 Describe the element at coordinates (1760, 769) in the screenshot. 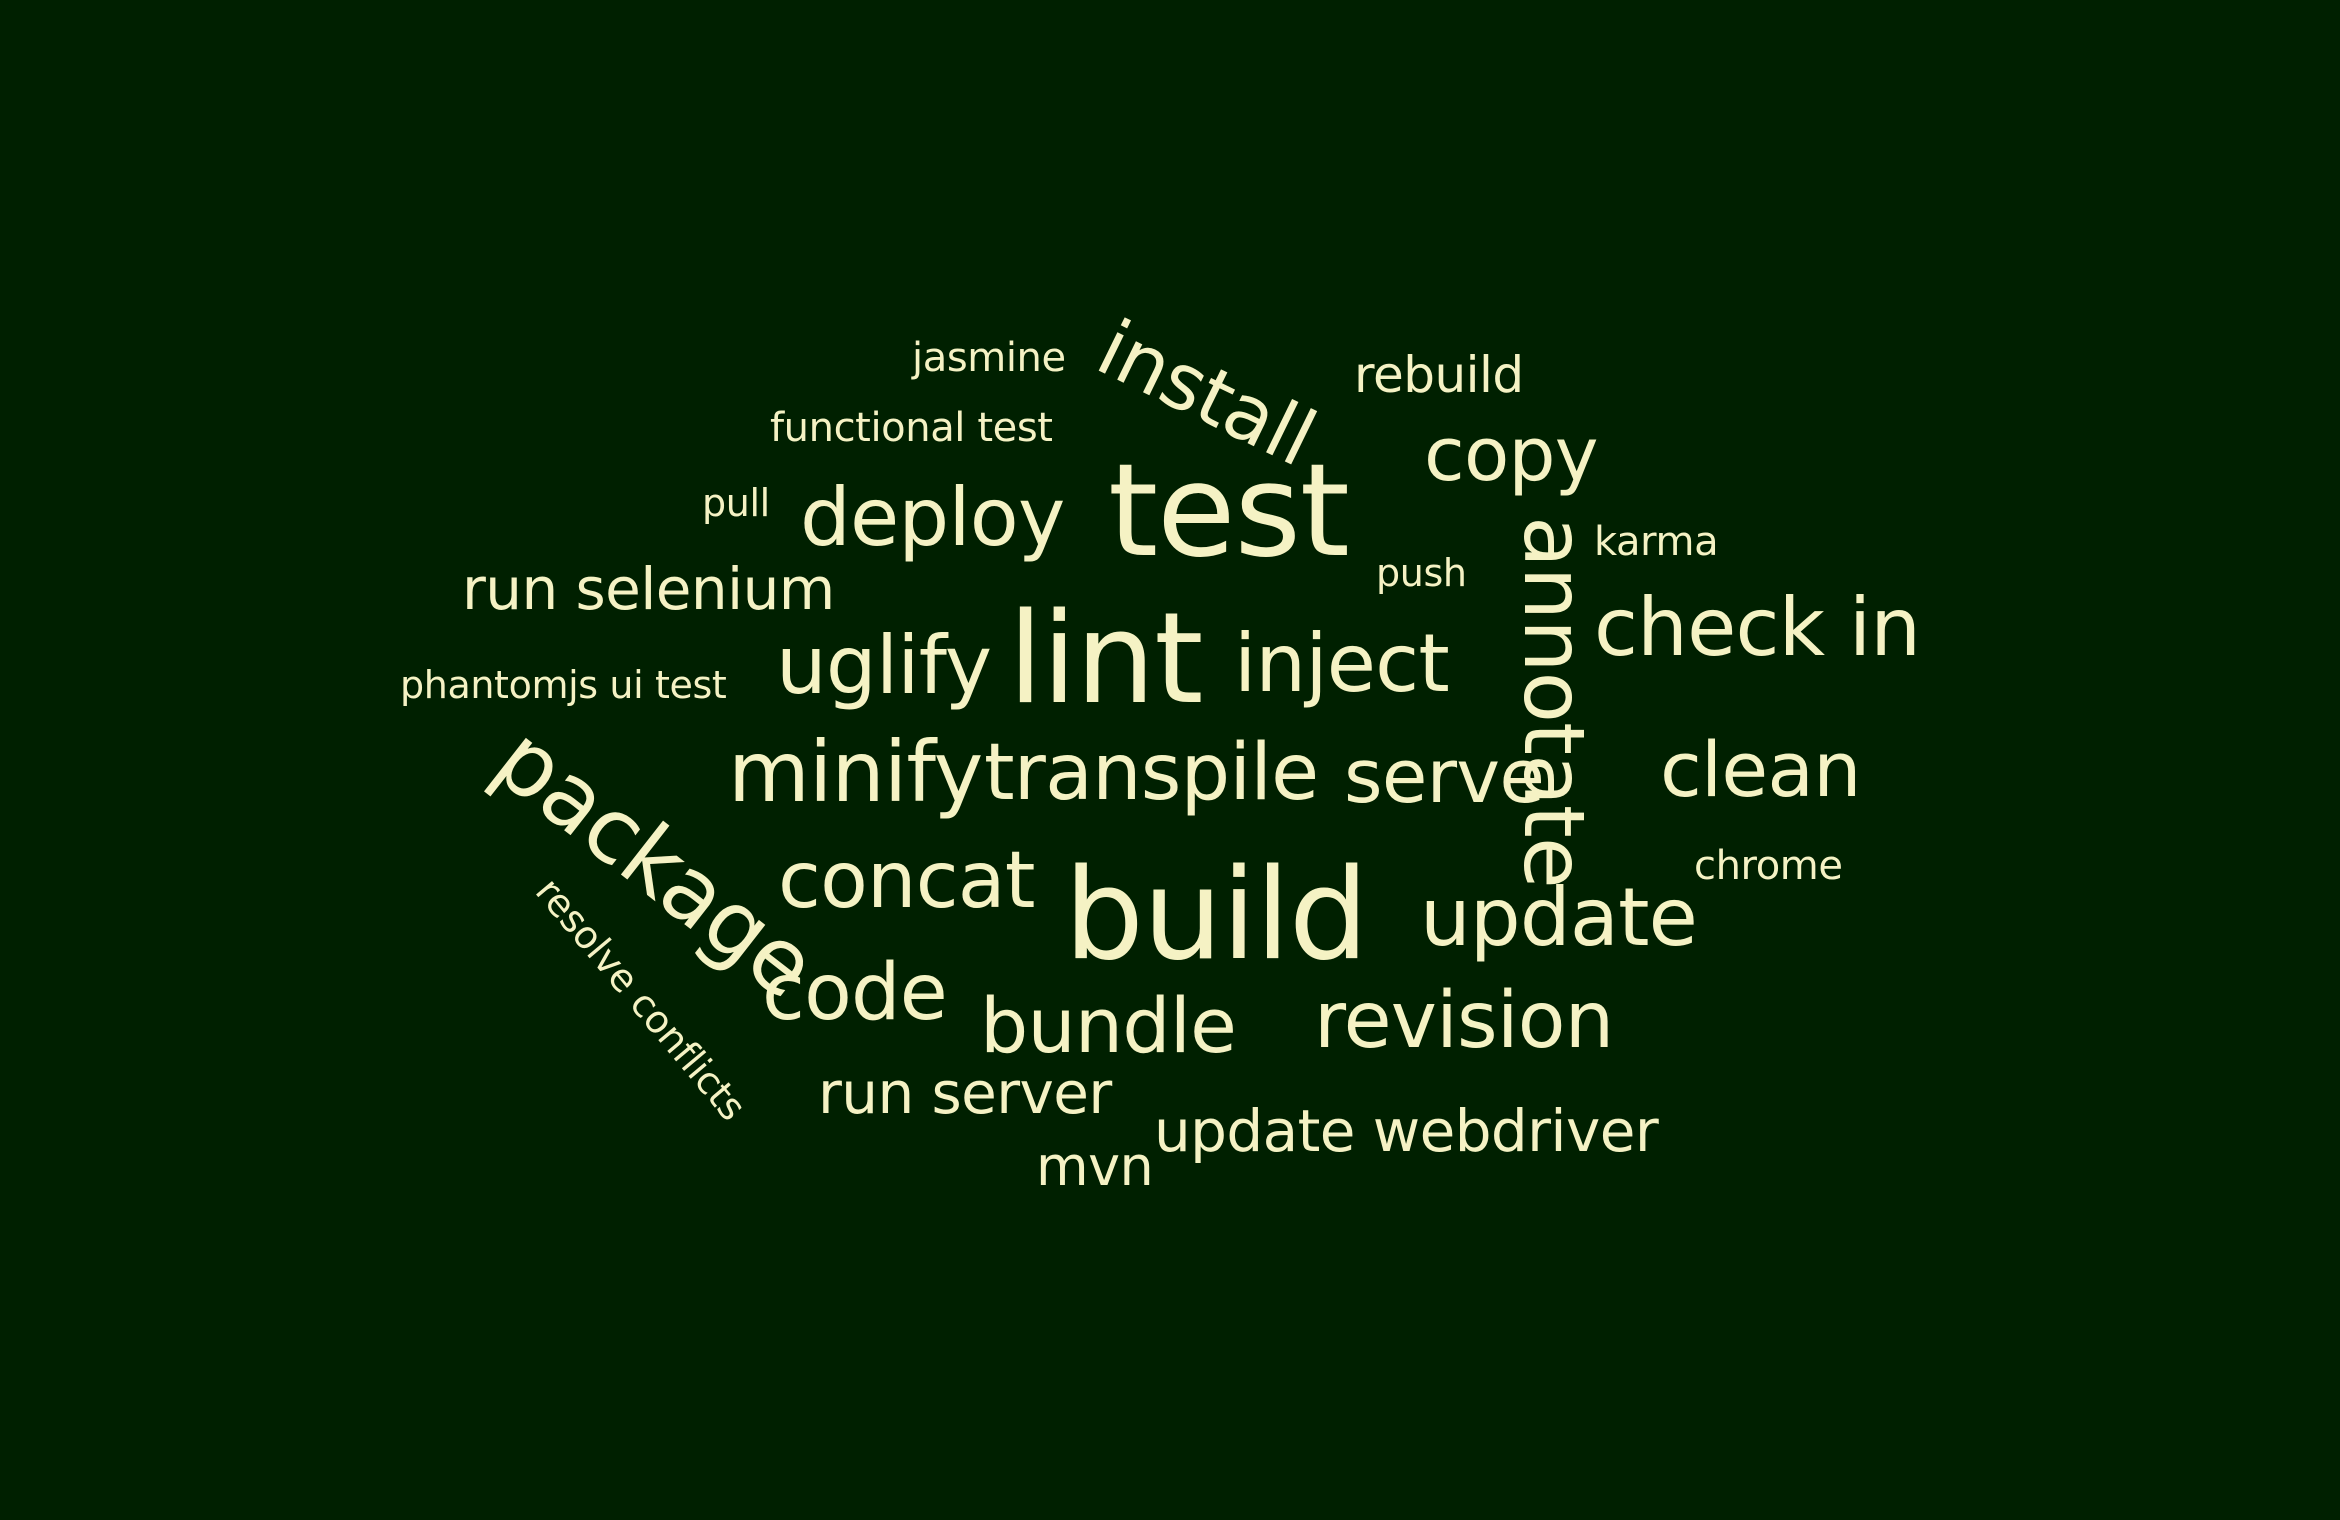

I see `word-clean: clean` at that location.